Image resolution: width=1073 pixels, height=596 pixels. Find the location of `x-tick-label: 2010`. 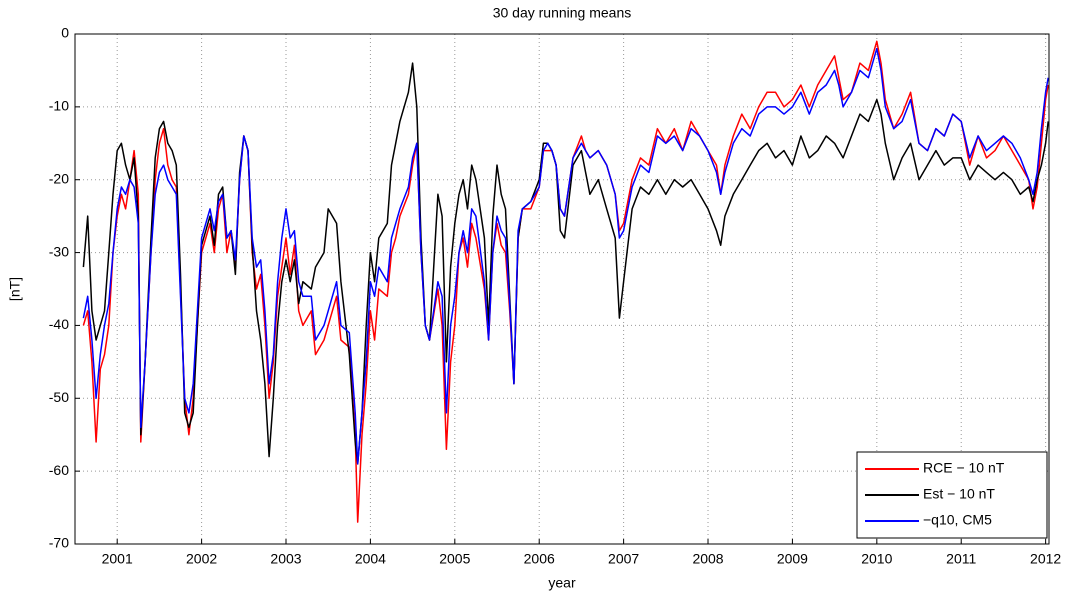

x-tick-label: 2010 is located at coordinates (876, 559).